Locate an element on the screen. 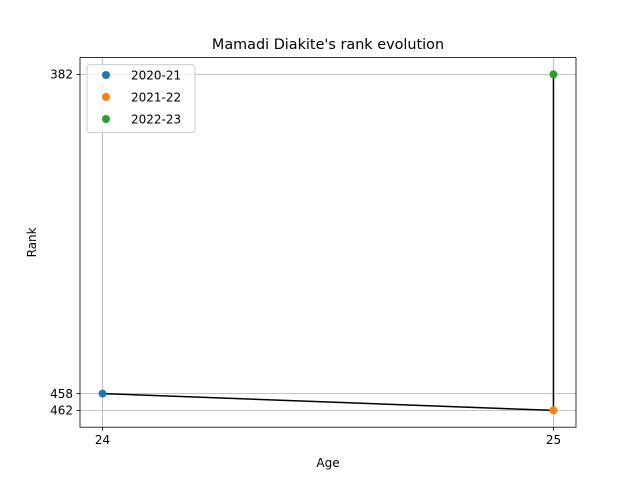 The height and width of the screenshot is (480, 640). y-axis-label: Rank is located at coordinates (32, 242).